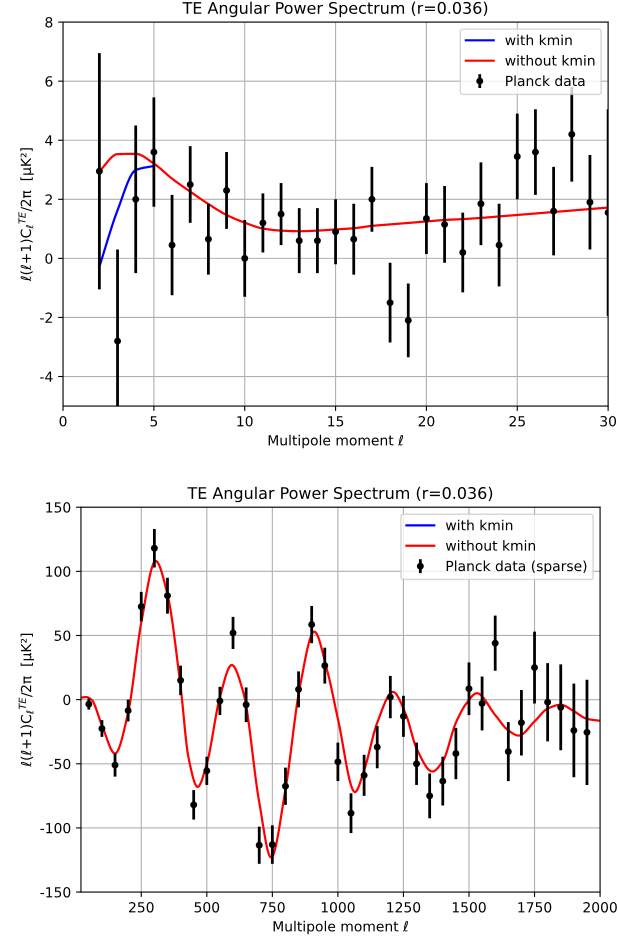 Image resolution: width=618 pixels, height=941 pixels. I want to click on x-tick-label: 20, so click(426, 421).